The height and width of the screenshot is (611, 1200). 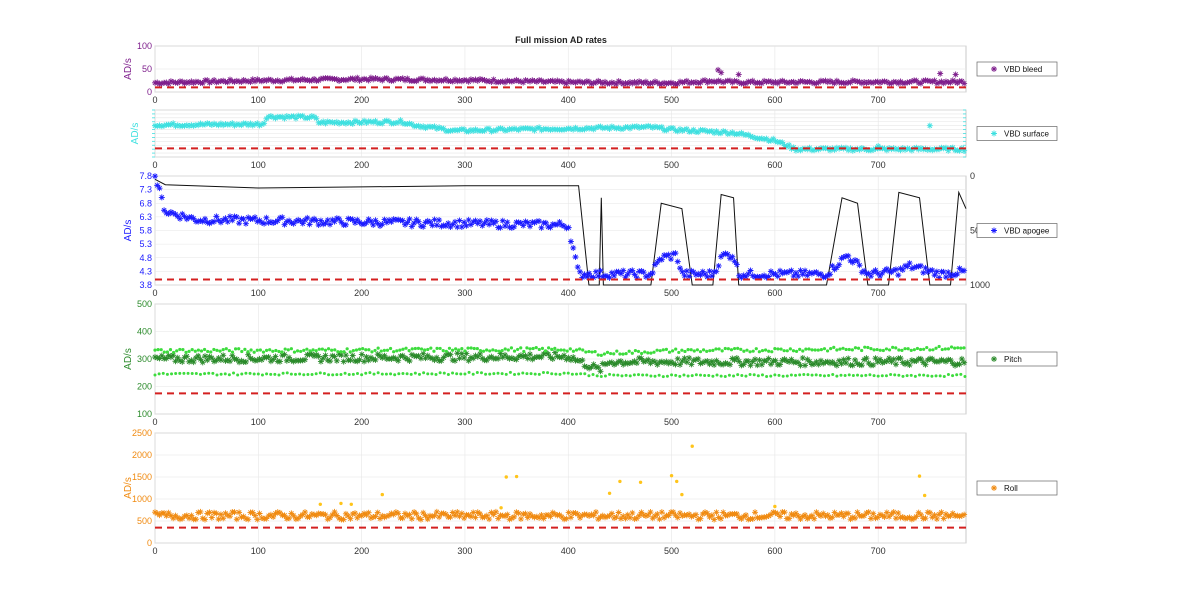 I want to click on legend-box, so click(x=1017, y=488).